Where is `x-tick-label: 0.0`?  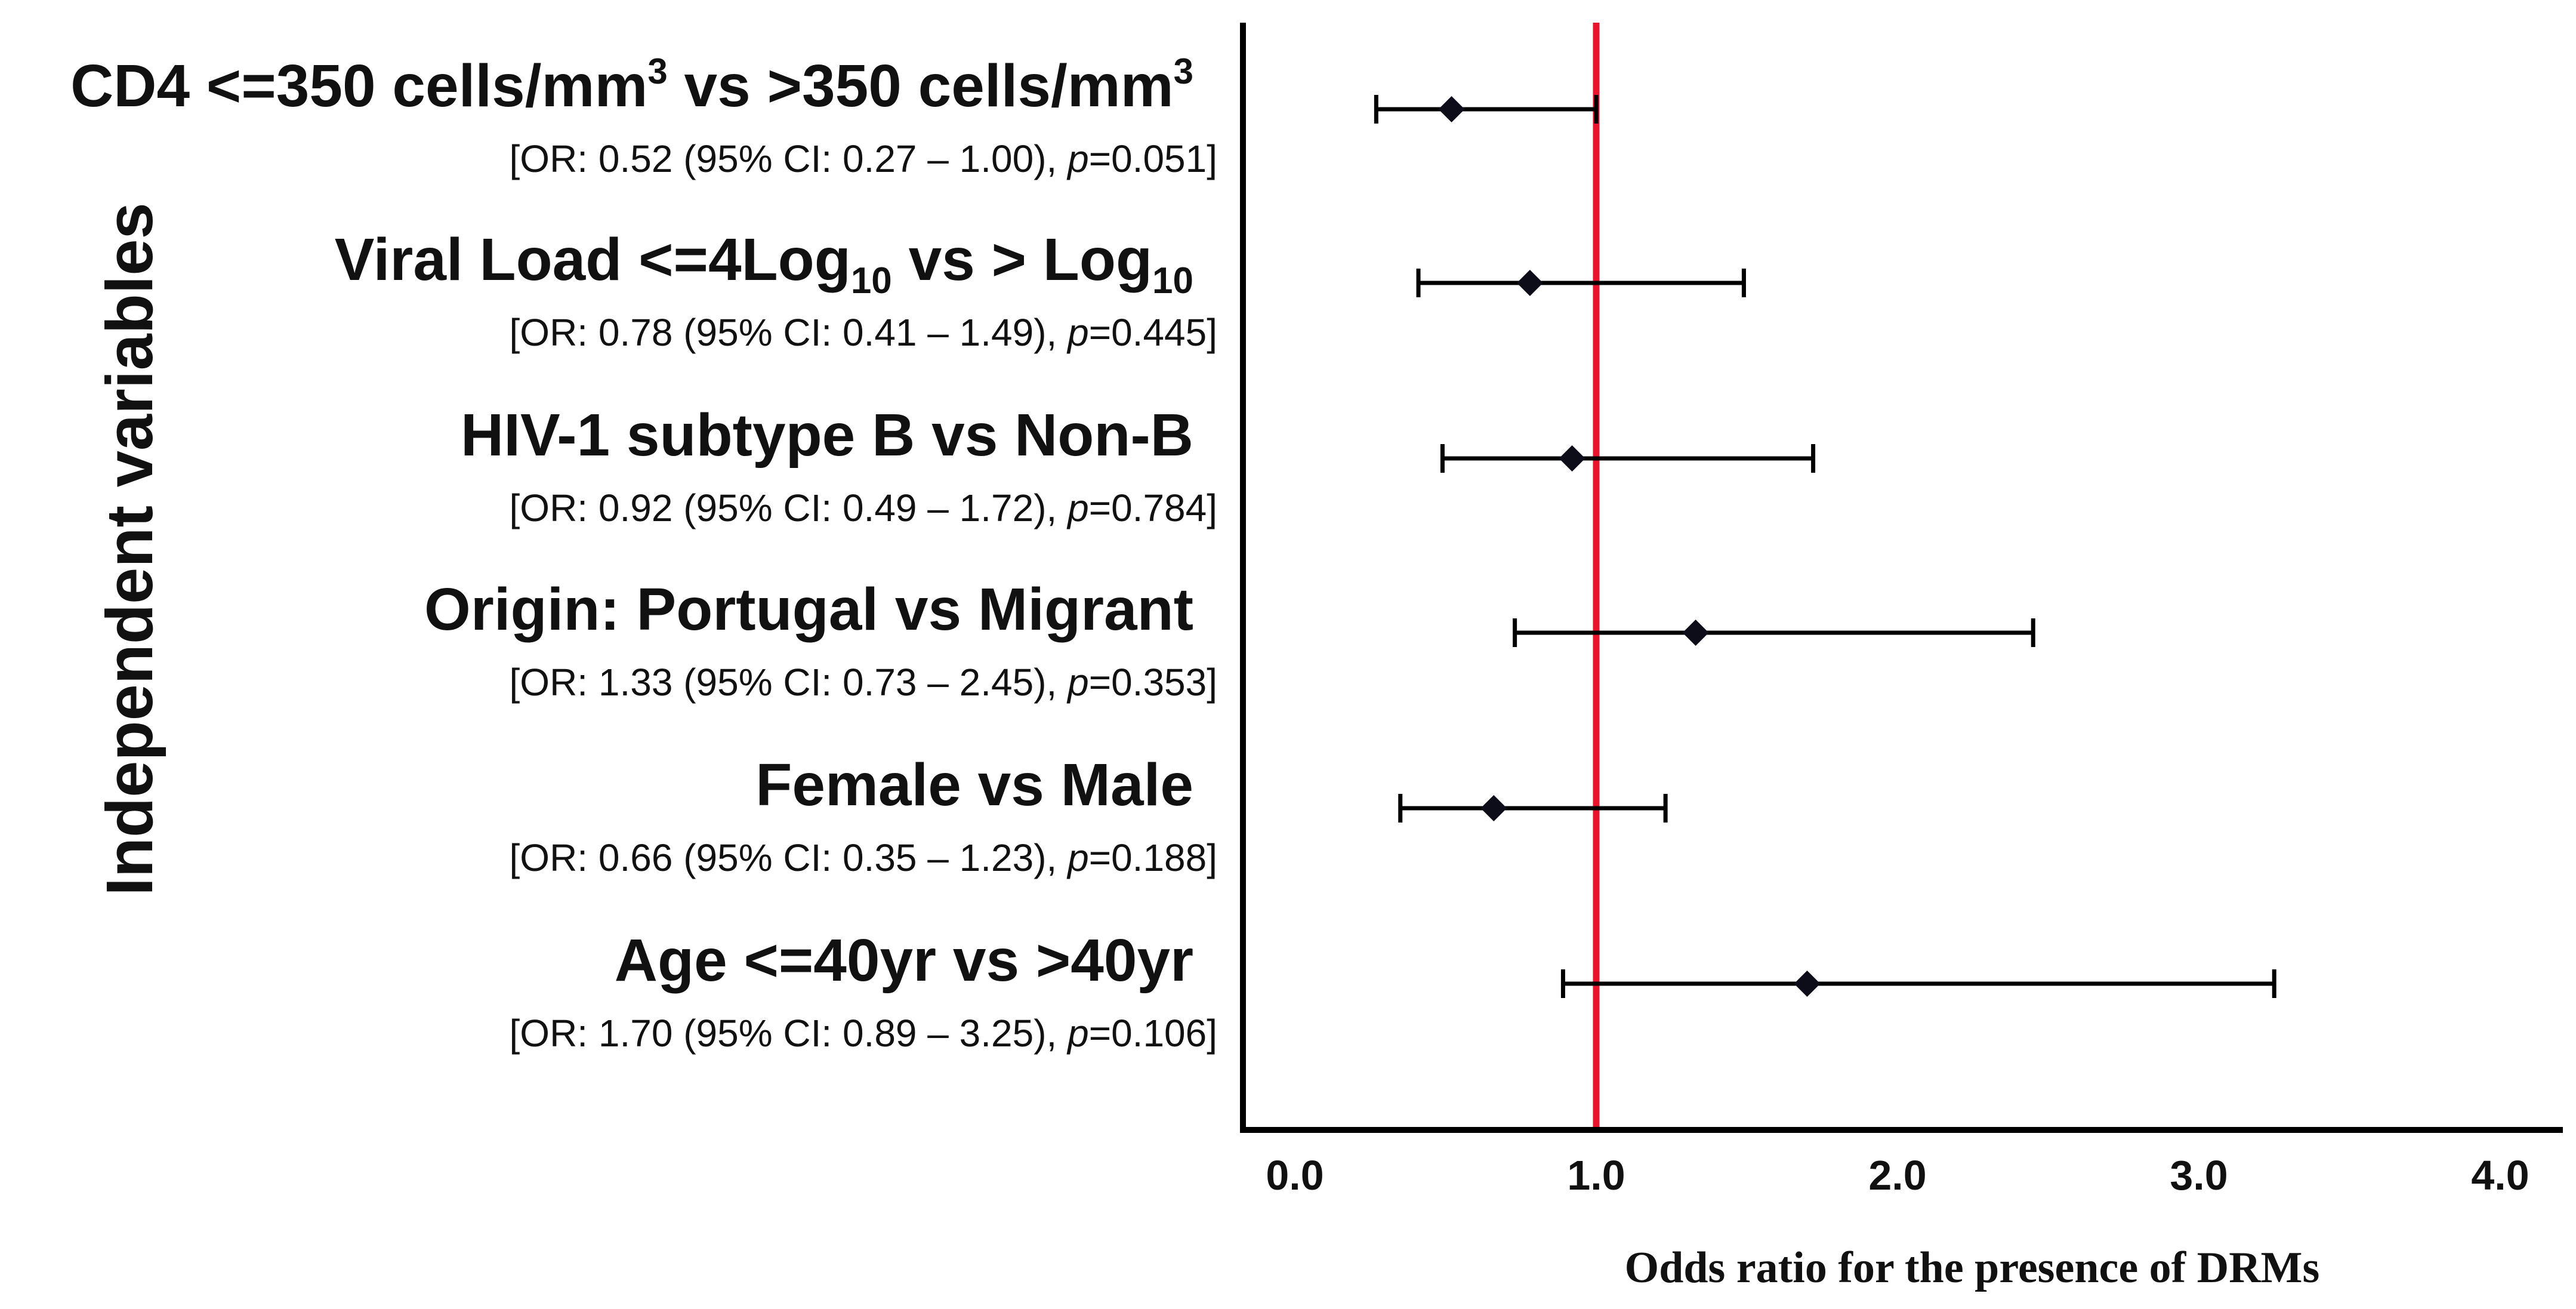
x-tick-label: 0.0 is located at coordinates (1295, 1175).